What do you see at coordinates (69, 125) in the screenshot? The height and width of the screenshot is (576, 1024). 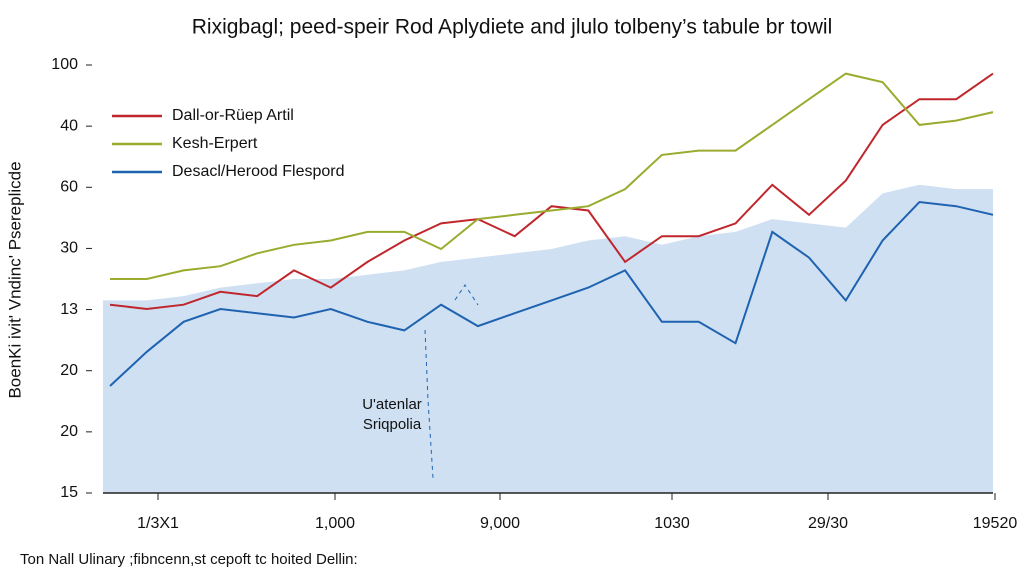 I see `y-tick-label: 40` at bounding box center [69, 125].